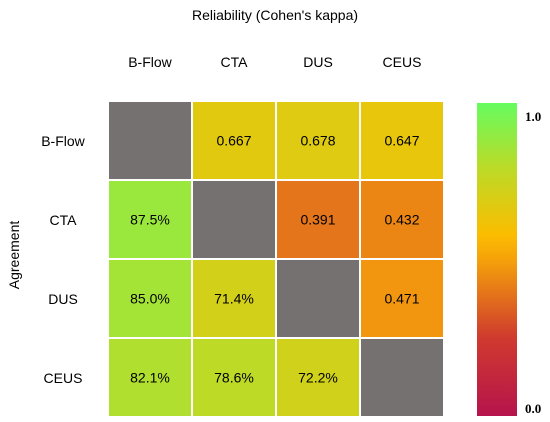 The height and width of the screenshot is (422, 550). What do you see at coordinates (497, 259) in the screenshot?
I see `color-scale-bar` at bounding box center [497, 259].